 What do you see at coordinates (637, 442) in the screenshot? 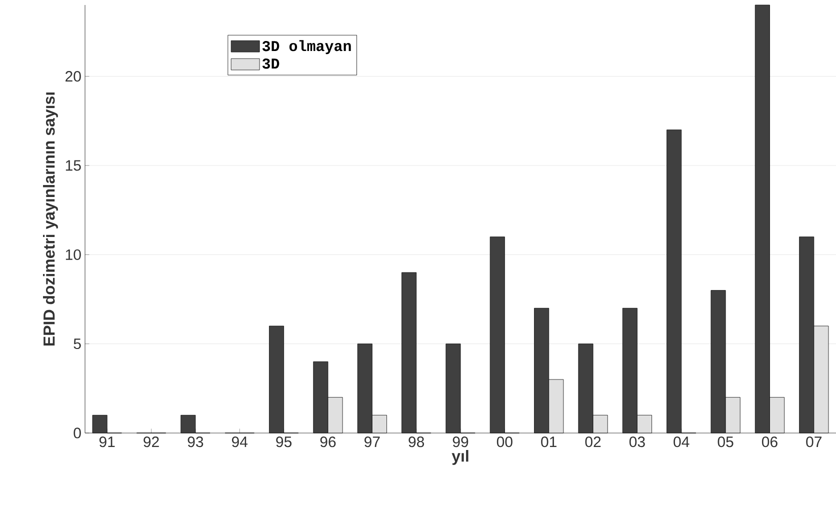
I see `x-tick-label: 03` at bounding box center [637, 442].